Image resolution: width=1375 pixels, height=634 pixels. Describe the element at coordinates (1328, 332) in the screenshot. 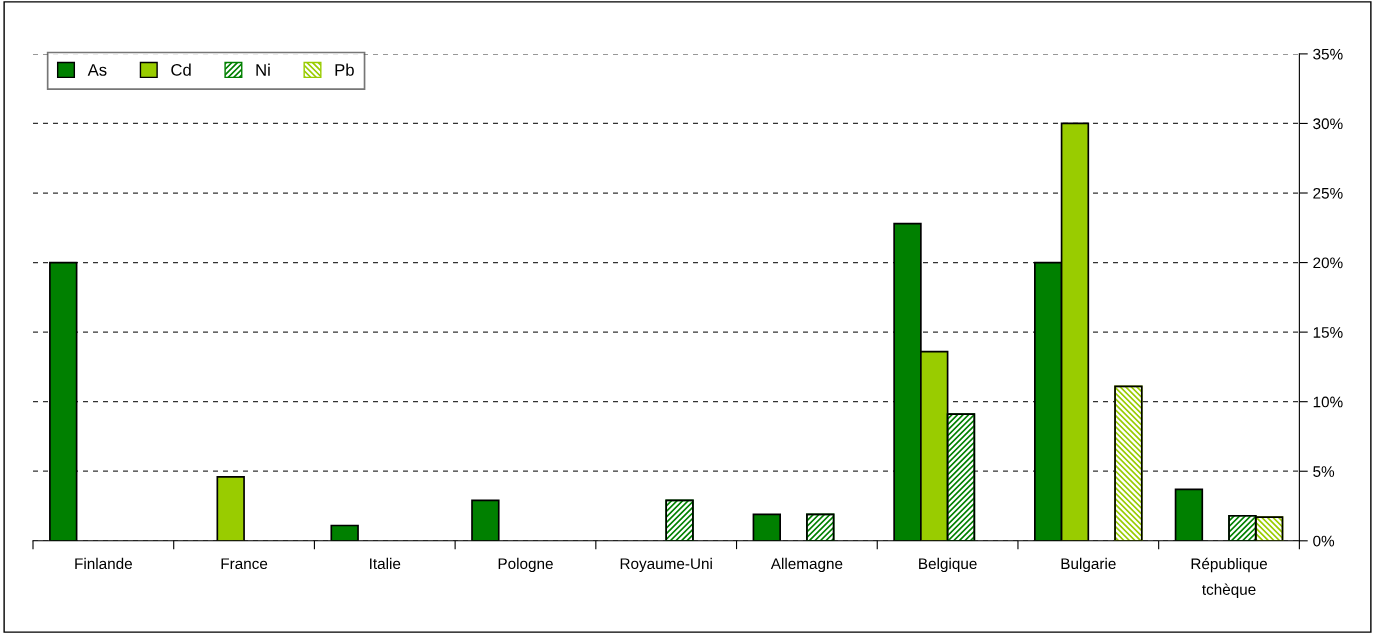

I see `y-tick-label: 15%` at that location.